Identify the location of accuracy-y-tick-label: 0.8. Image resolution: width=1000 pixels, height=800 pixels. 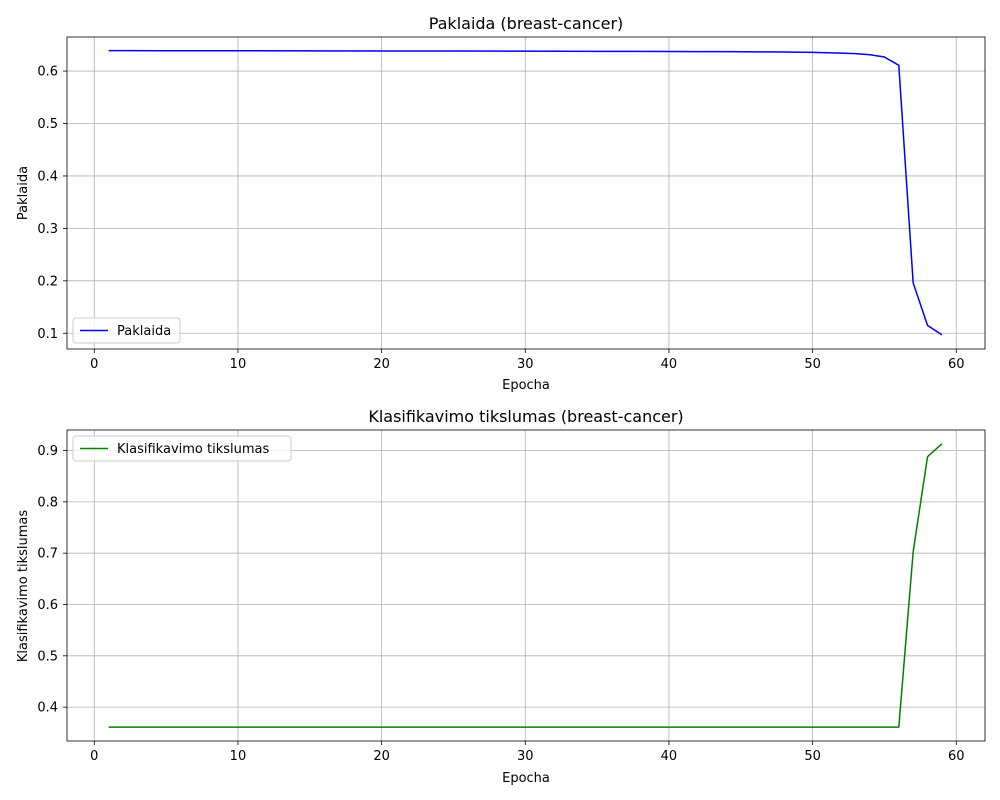
(47, 502).